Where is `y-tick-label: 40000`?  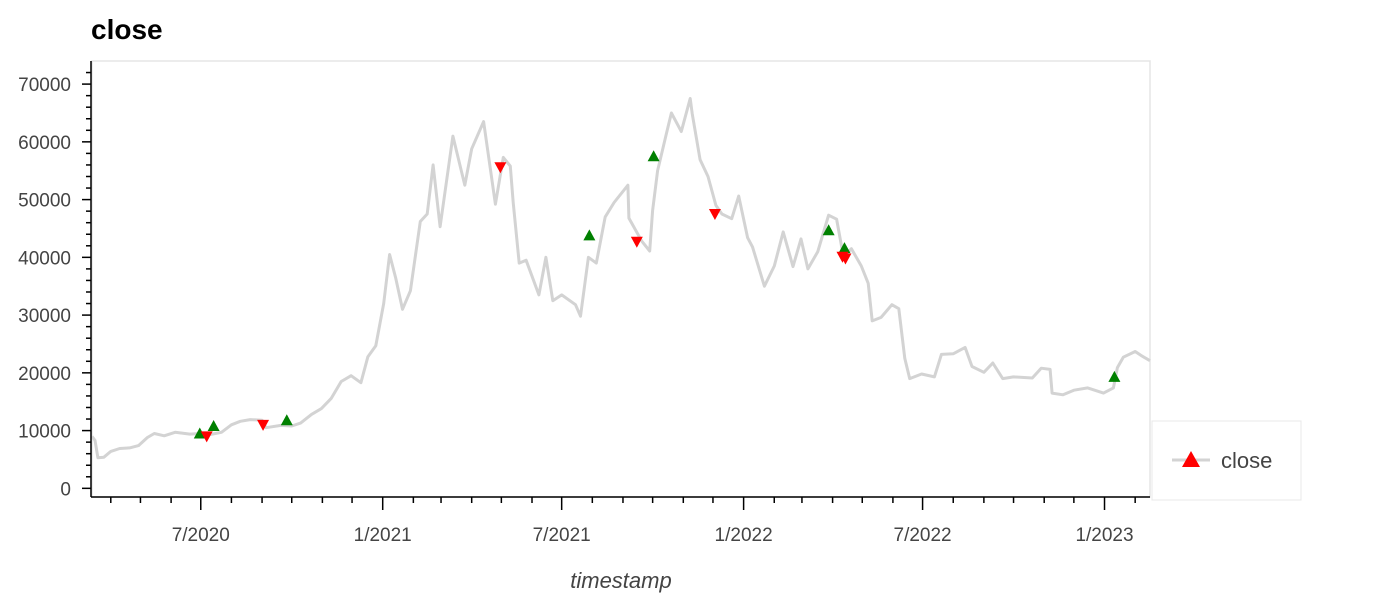 y-tick-label: 40000 is located at coordinates (44, 258).